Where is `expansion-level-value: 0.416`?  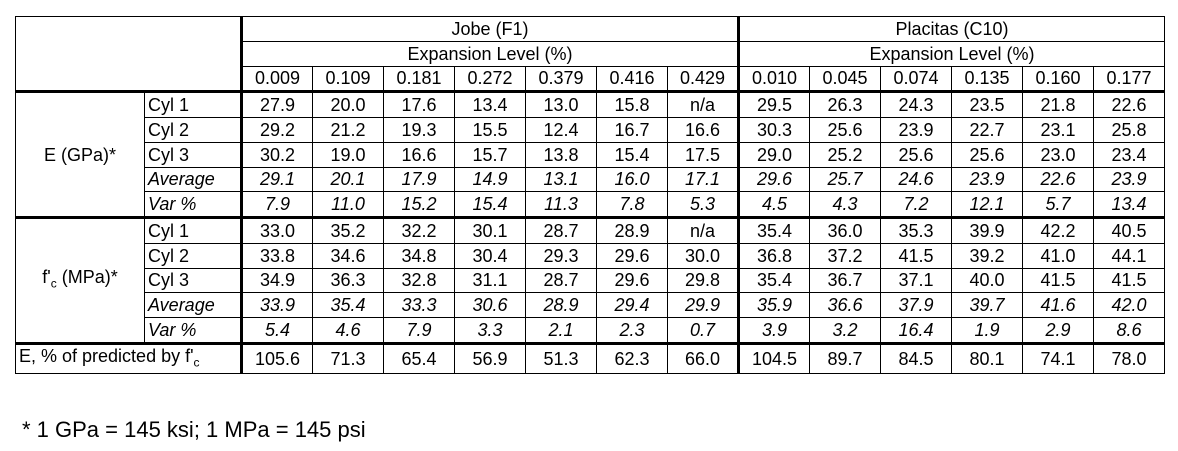
expansion-level-value: 0.416 is located at coordinates (632, 79).